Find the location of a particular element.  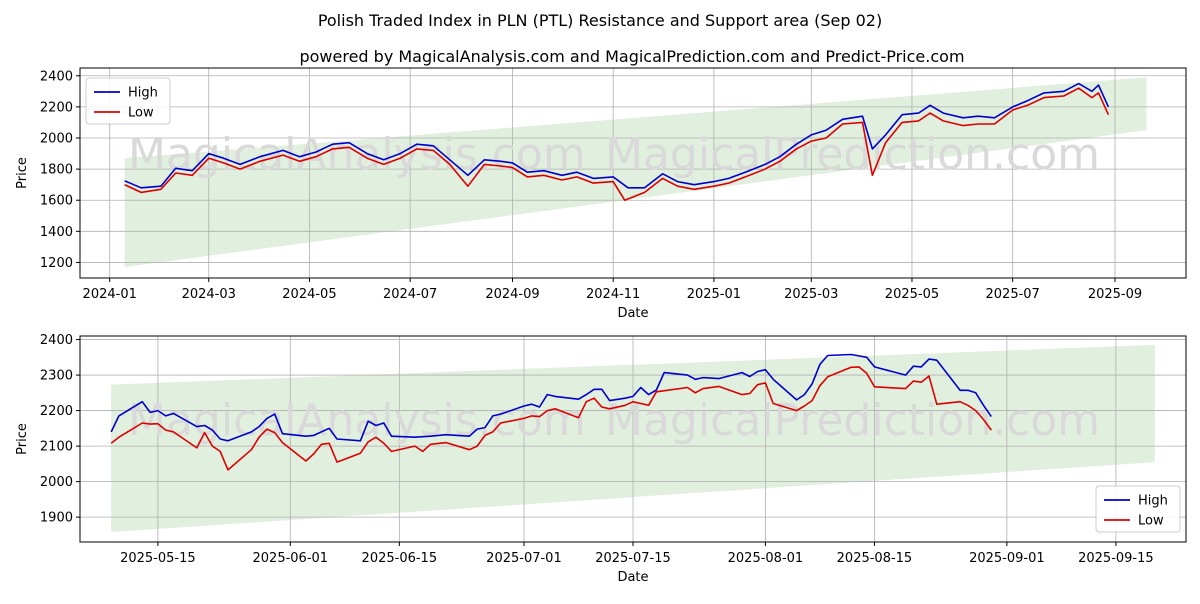

y-tick-label: 1600 is located at coordinates (56, 201).